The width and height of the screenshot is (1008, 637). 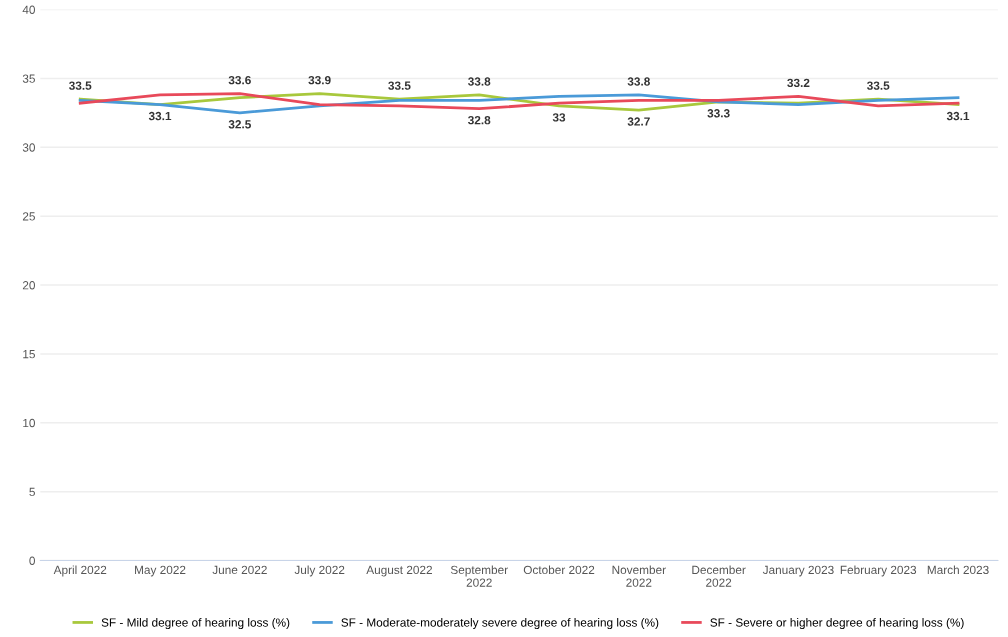 What do you see at coordinates (239, 80) in the screenshot?
I see `data-label: 33.6` at bounding box center [239, 80].